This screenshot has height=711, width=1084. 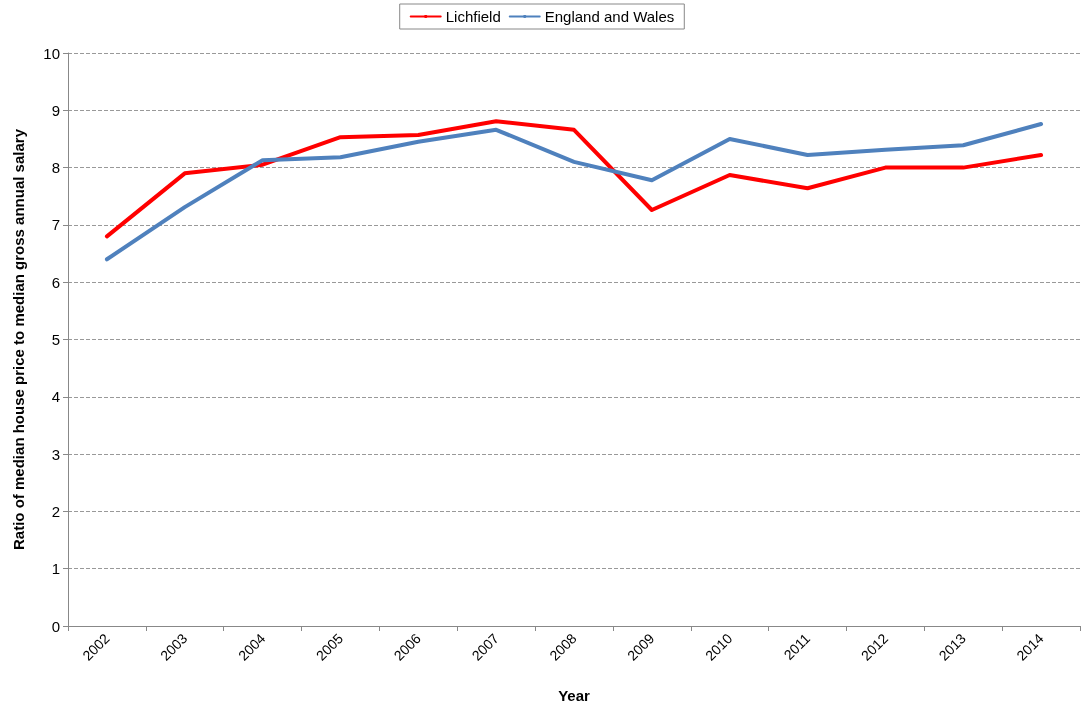 I want to click on y-tick-label: 4, so click(x=55, y=397).